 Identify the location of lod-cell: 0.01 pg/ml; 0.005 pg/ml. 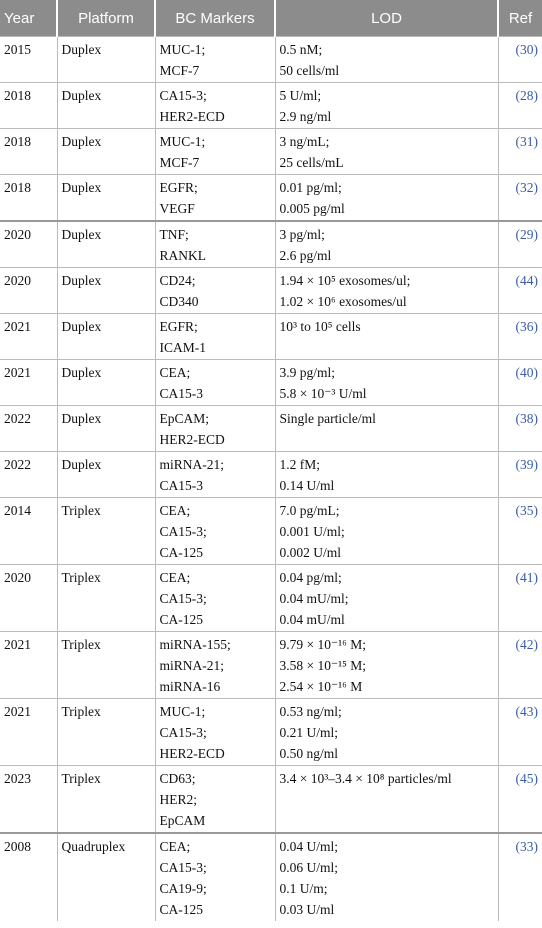
(386, 197).